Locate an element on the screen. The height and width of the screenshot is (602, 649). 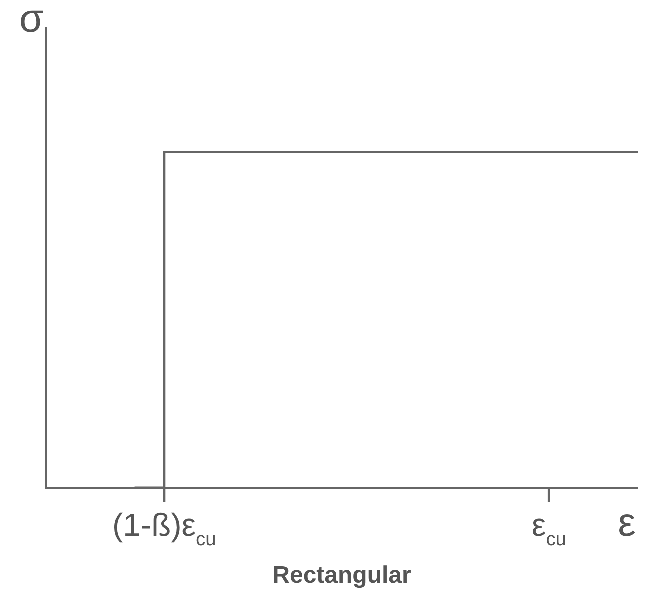
text: Rectangular is located at coordinates (342, 575).